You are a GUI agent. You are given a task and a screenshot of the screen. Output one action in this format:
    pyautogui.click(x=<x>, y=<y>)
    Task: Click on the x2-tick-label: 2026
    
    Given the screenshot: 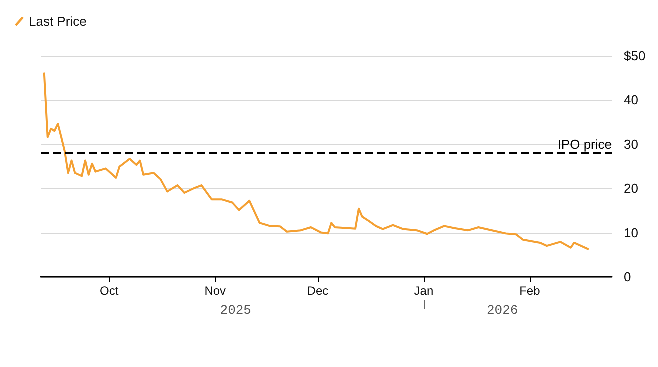 What is the action you would take?
    pyautogui.click(x=502, y=310)
    